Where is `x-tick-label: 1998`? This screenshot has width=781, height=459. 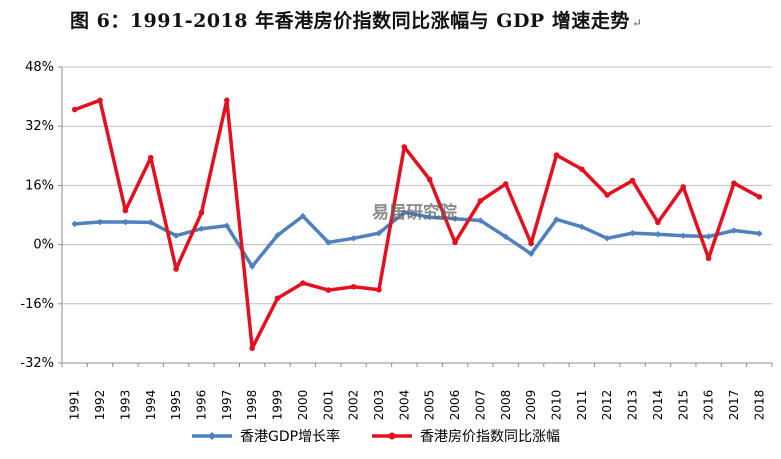
x-tick-label: 1998 is located at coordinates (252, 405).